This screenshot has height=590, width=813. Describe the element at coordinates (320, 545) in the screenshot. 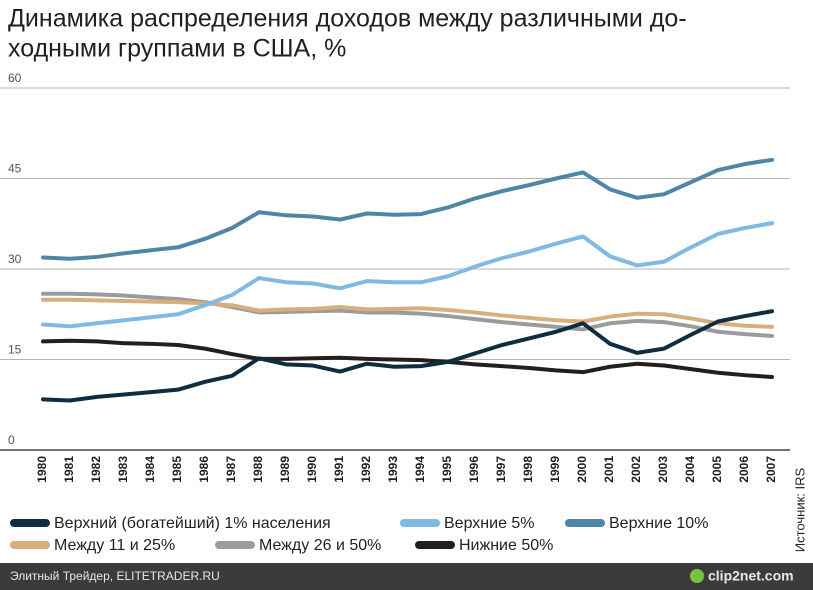

I see `legend-label: Между 26 и 50%` at that location.